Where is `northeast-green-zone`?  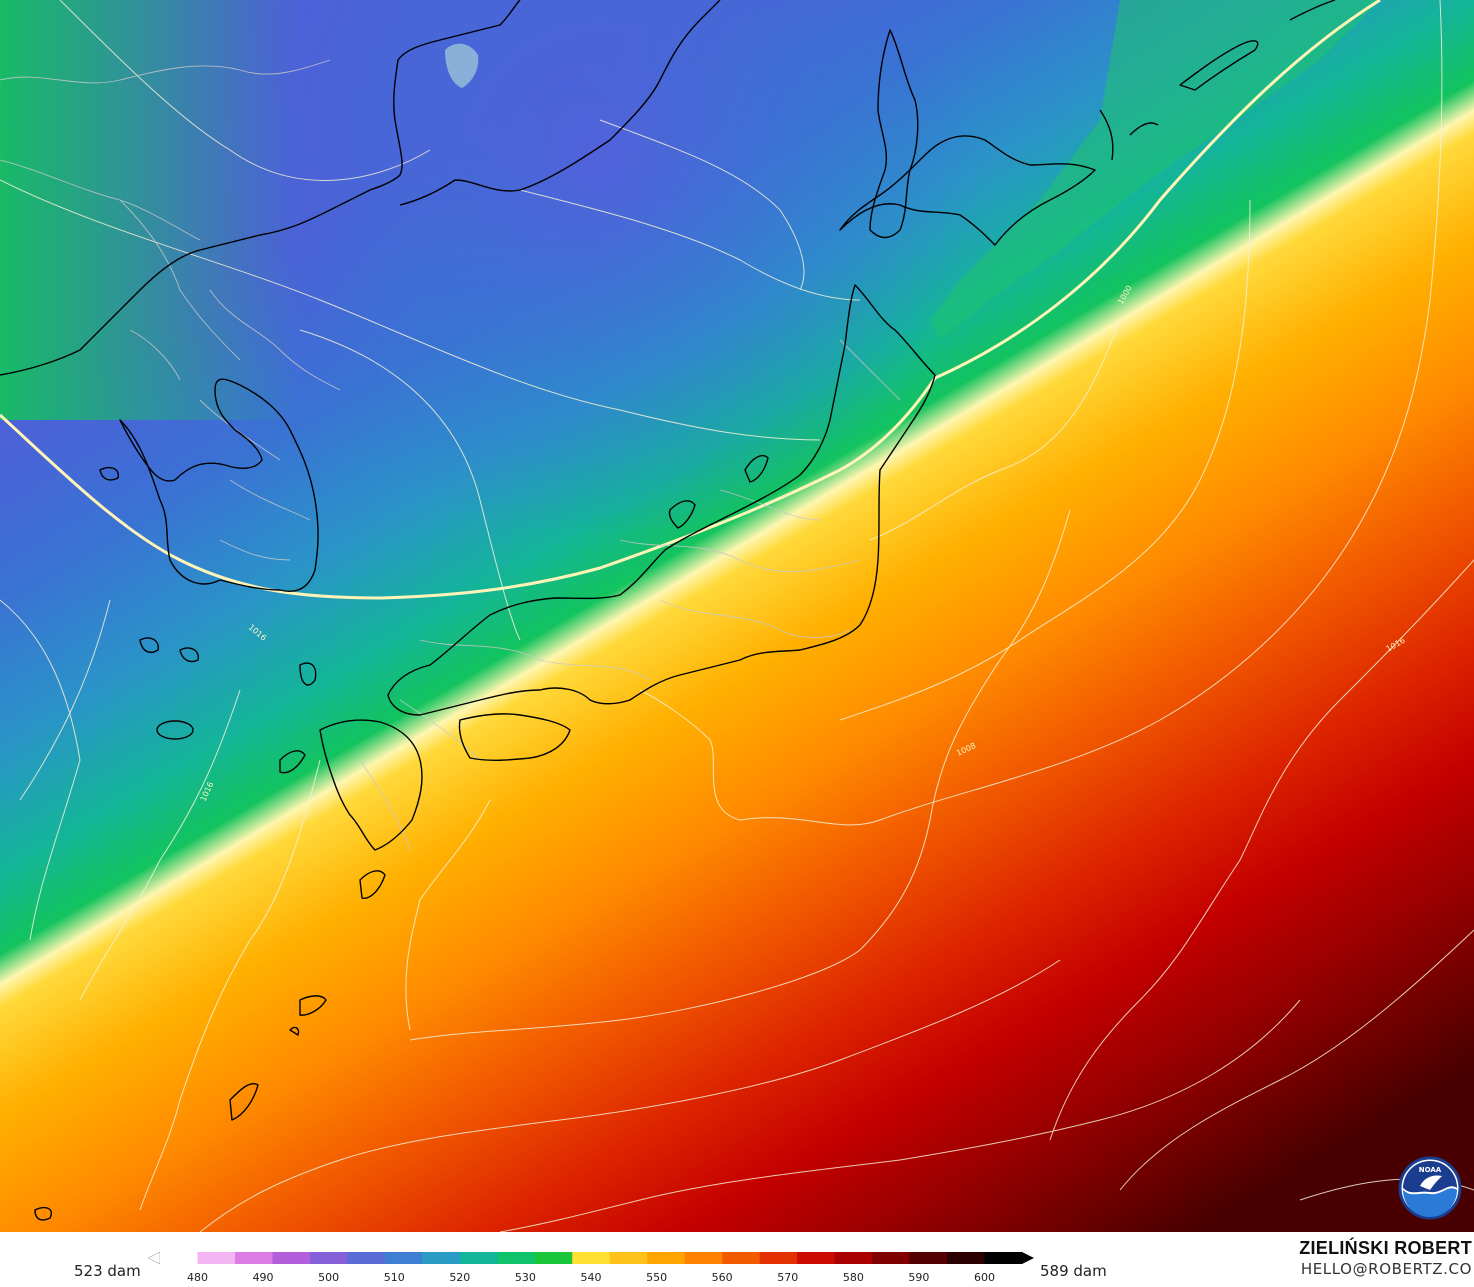 northeast-green-zone is located at coordinates (1155, 170).